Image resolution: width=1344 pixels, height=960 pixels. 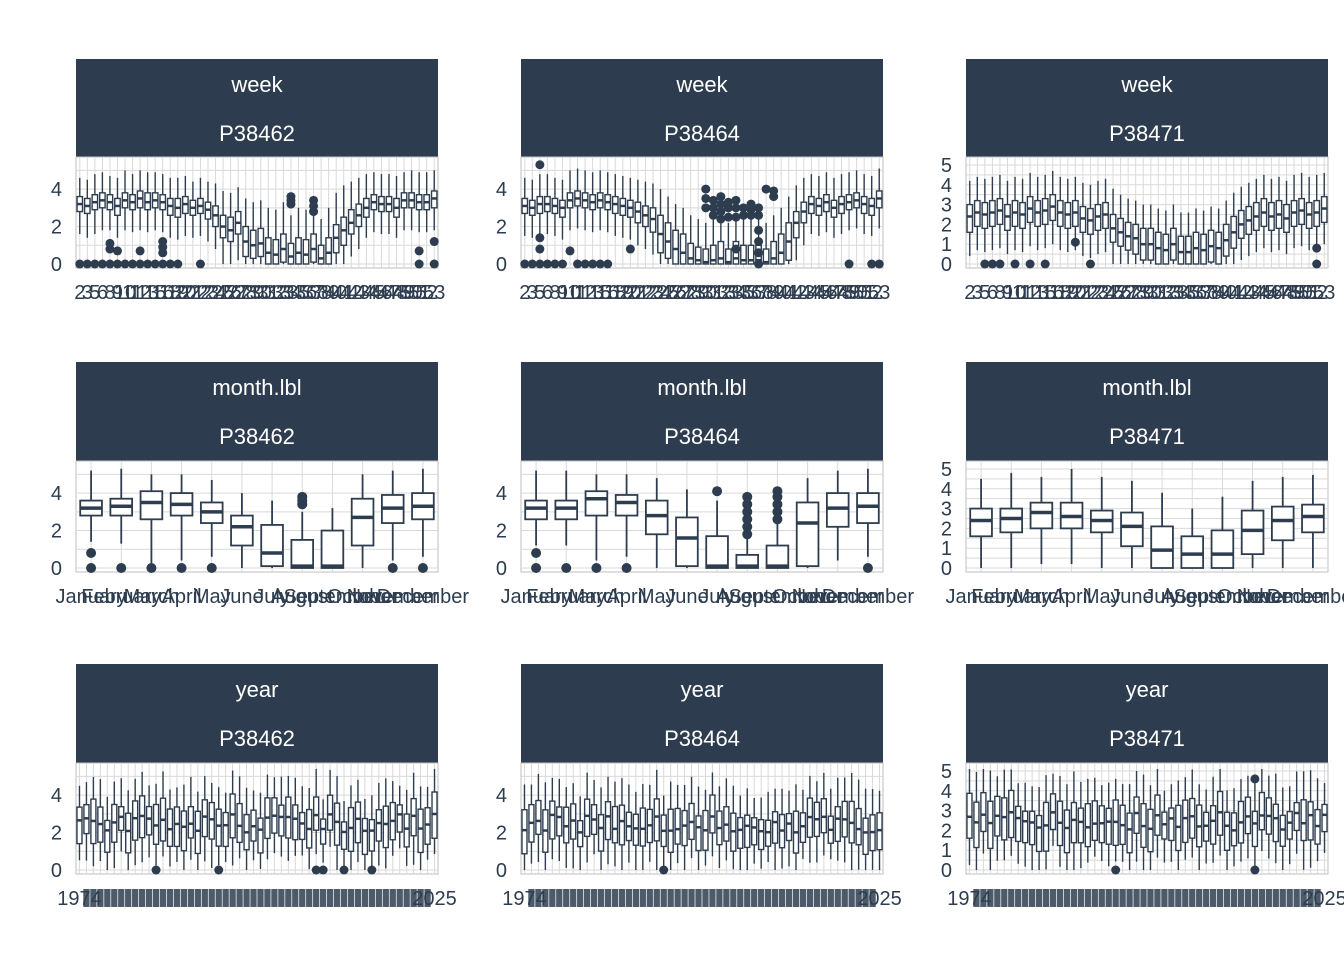 I want to click on x-tick-label: 21, so click(x=1083, y=293).